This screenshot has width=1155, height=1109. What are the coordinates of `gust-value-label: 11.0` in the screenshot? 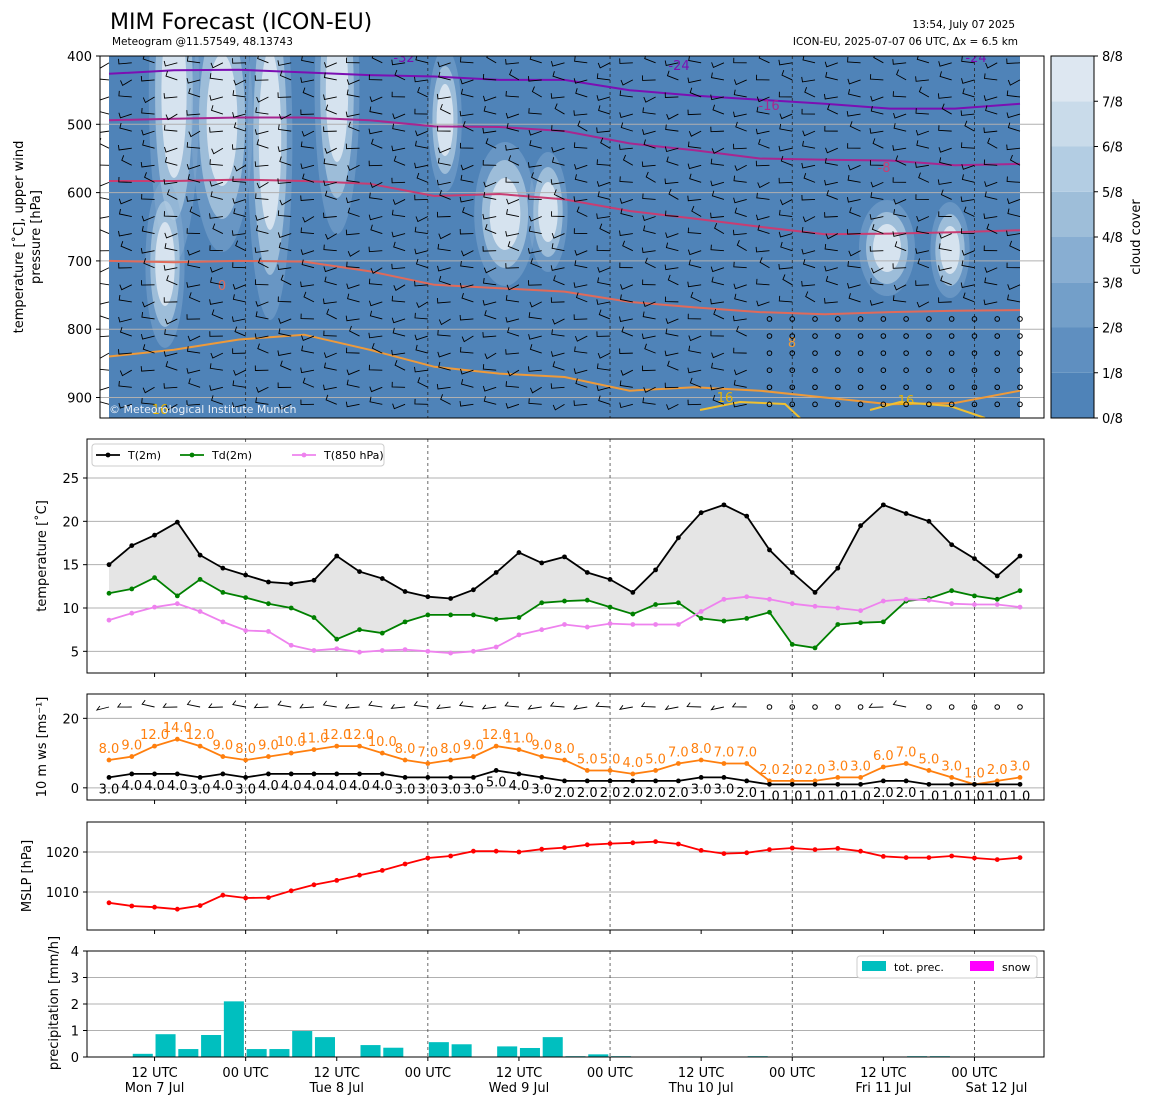 It's located at (518, 739).